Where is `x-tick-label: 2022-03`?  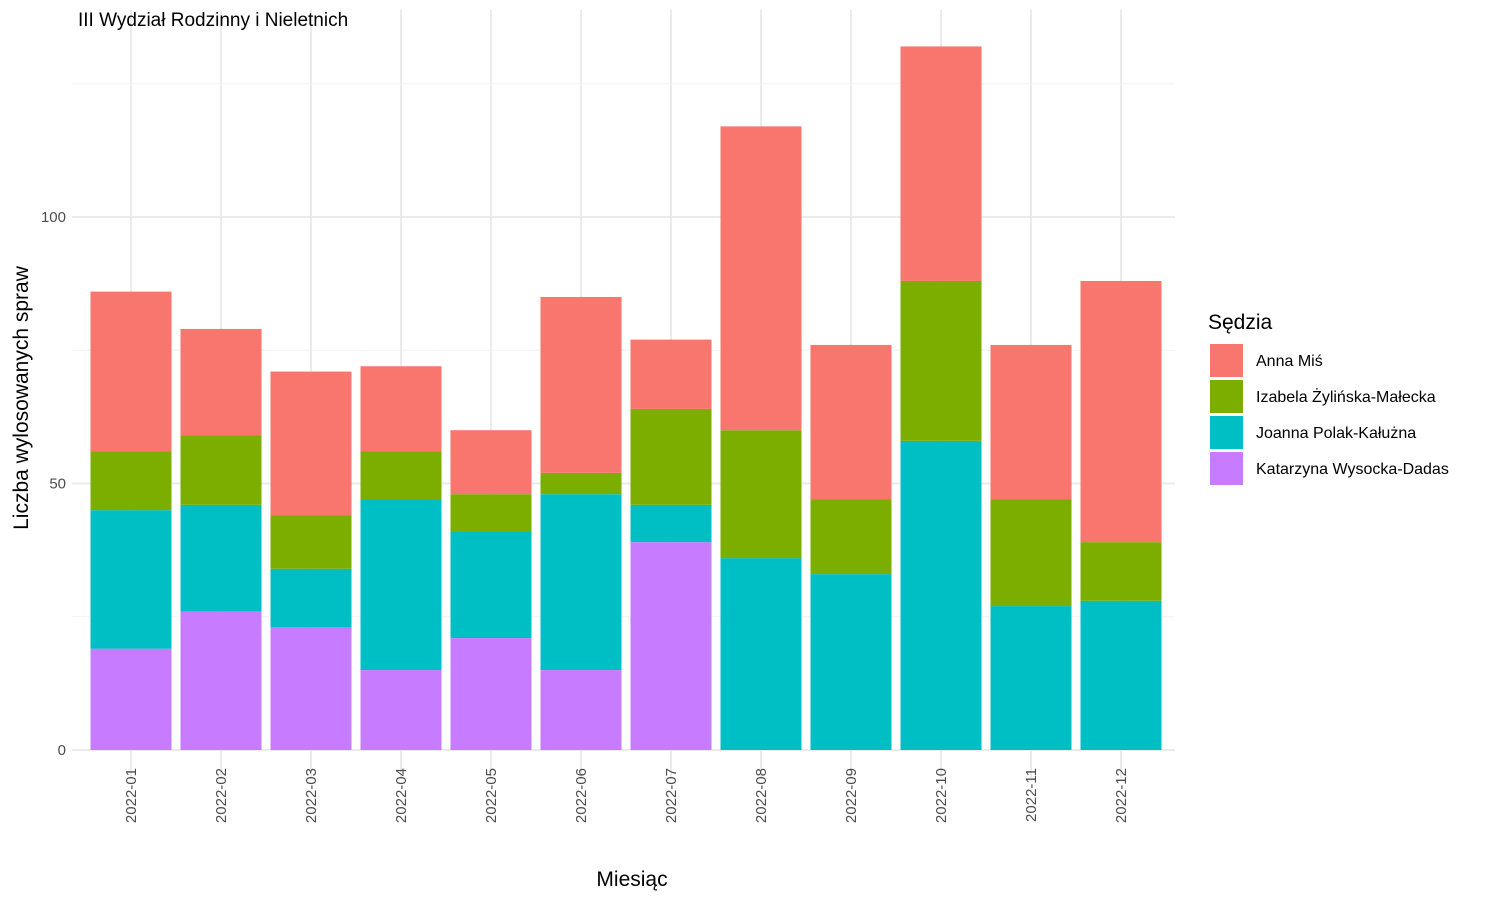
x-tick-label: 2022-03 is located at coordinates (311, 795).